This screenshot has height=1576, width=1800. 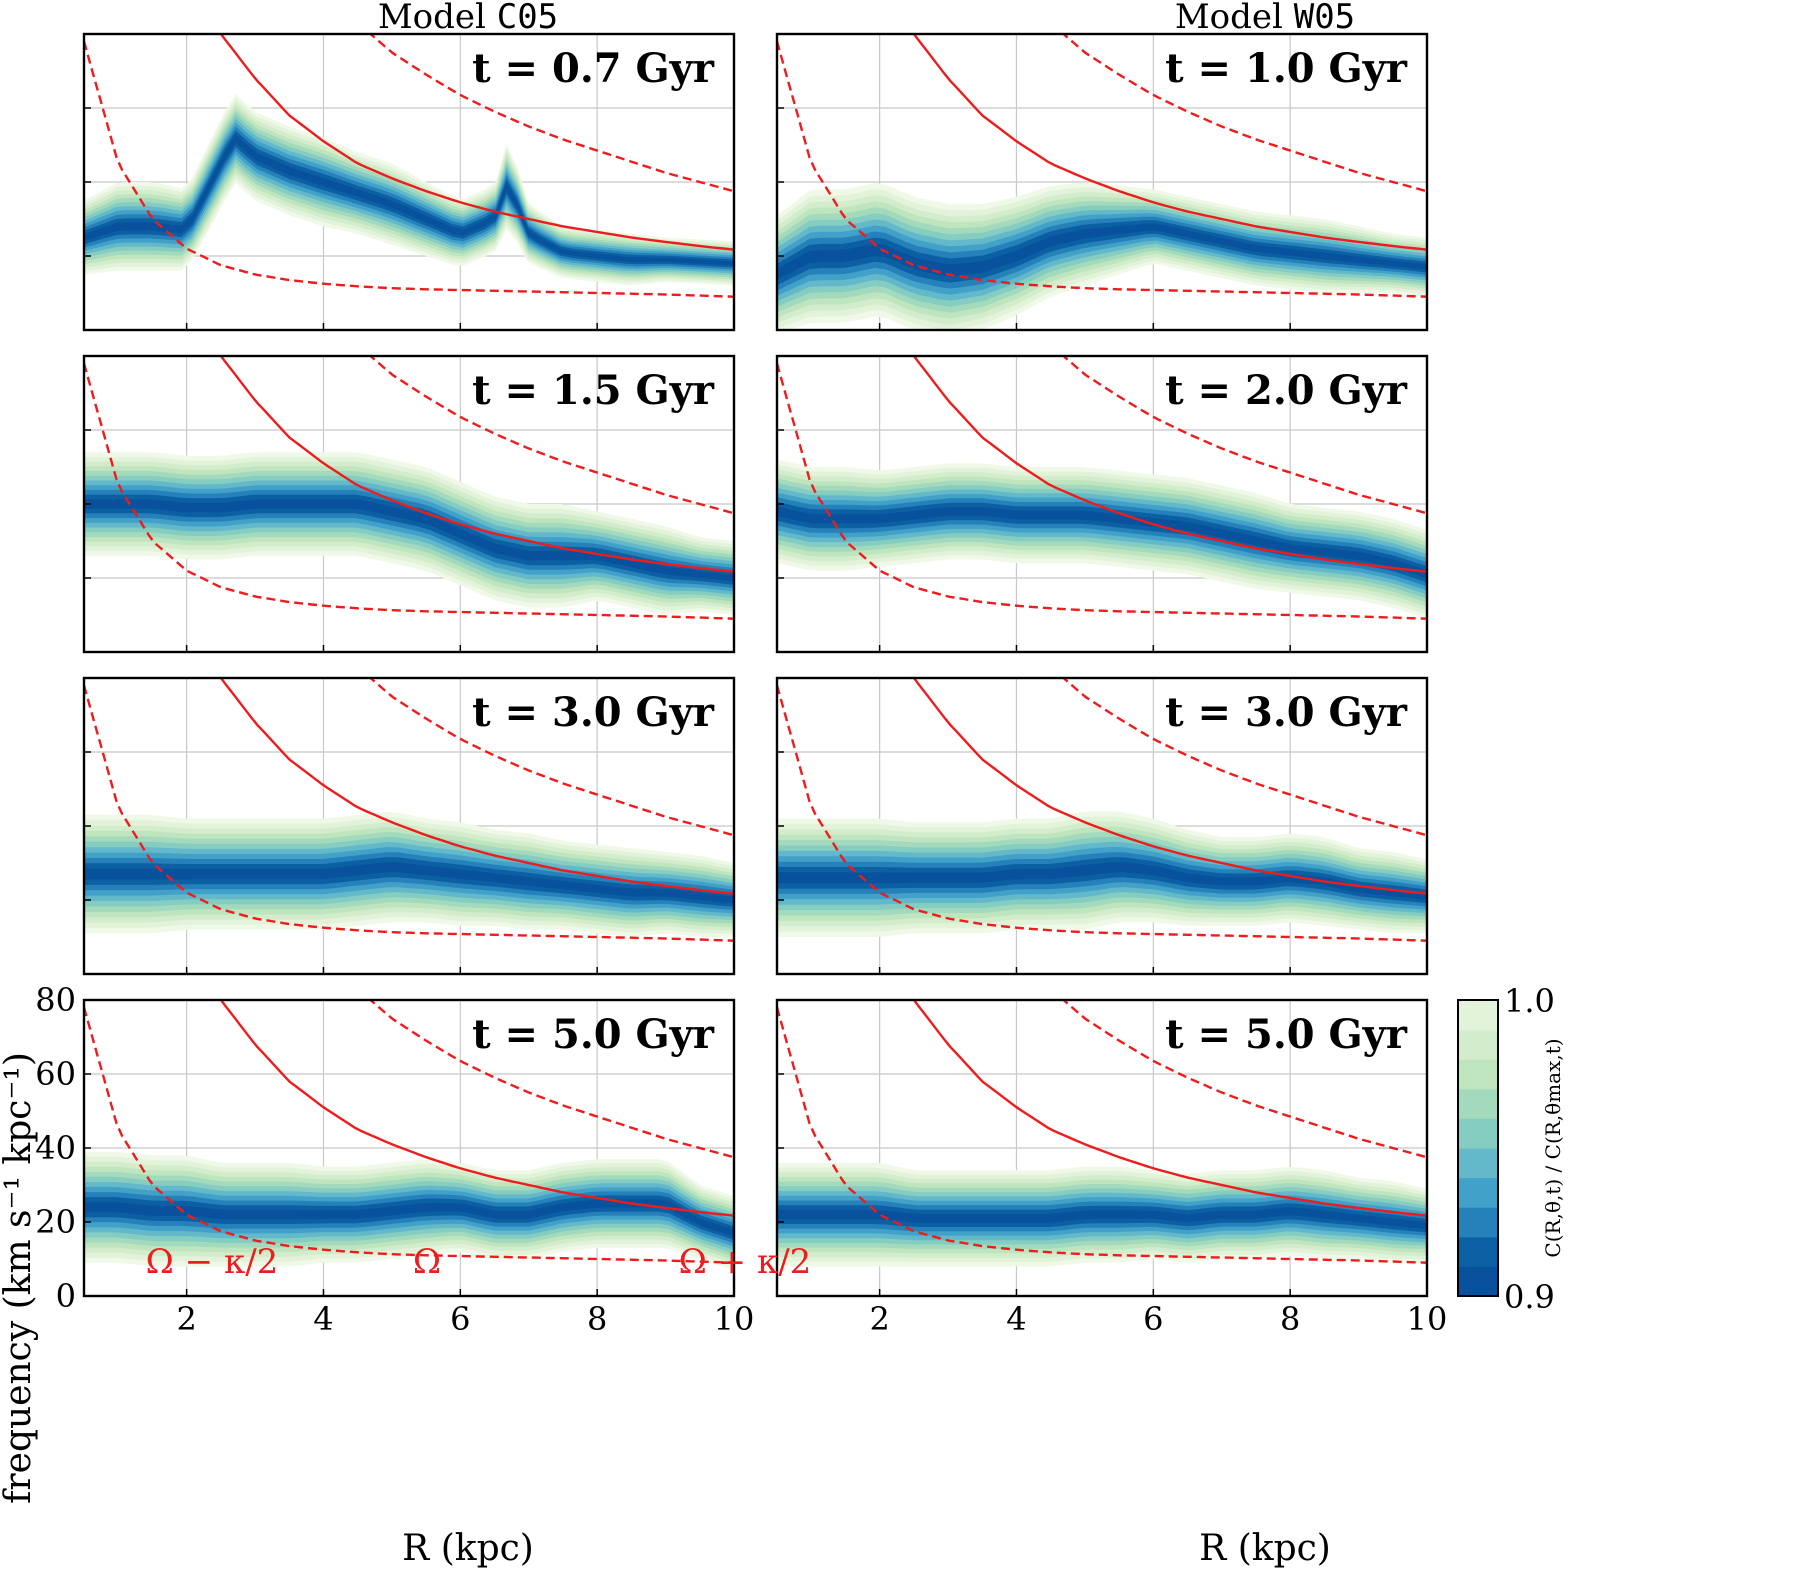 I want to click on time-label: t = 1.0 Gyr, so click(x=1286, y=68).